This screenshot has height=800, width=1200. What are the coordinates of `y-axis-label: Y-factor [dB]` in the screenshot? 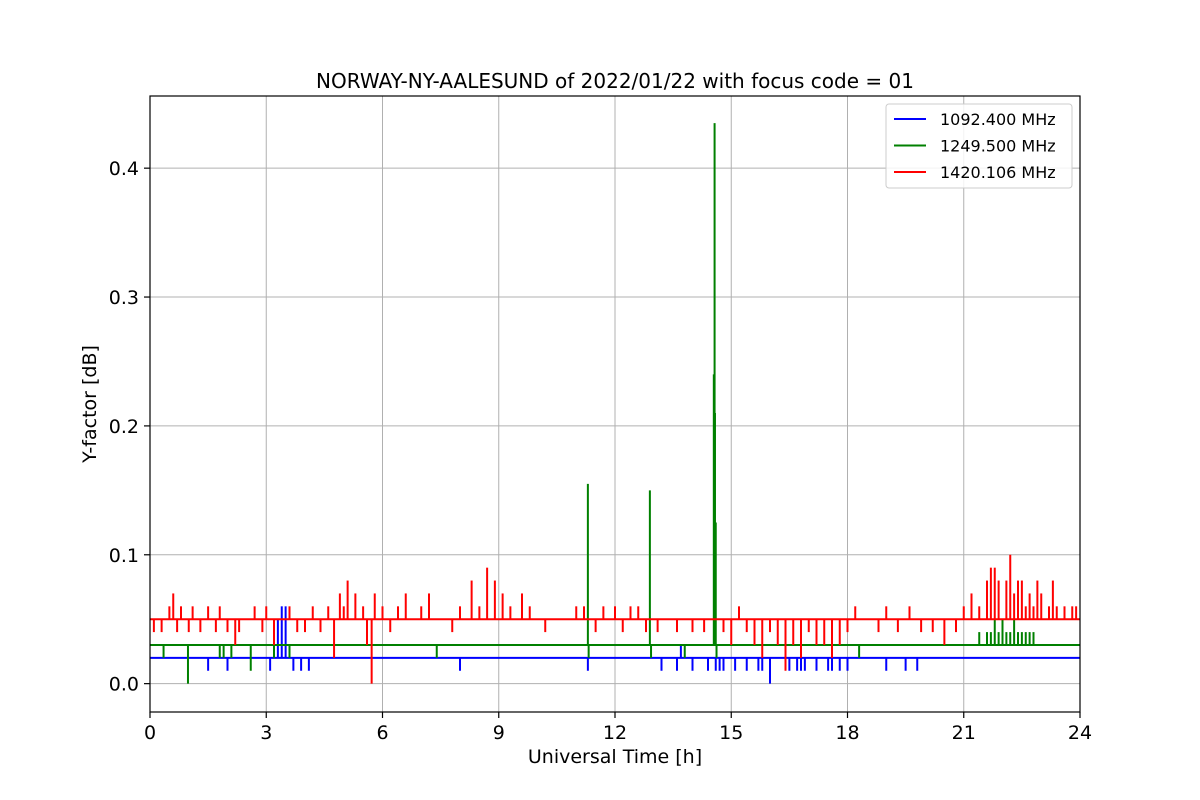 It's located at (90, 404).